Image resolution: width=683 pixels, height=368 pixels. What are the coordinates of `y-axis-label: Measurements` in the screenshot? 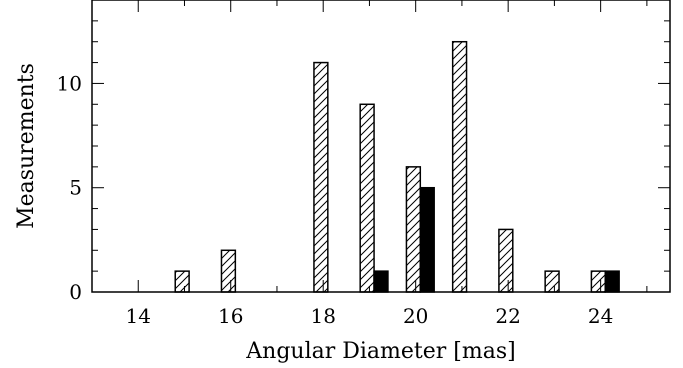 It's located at (26, 146).